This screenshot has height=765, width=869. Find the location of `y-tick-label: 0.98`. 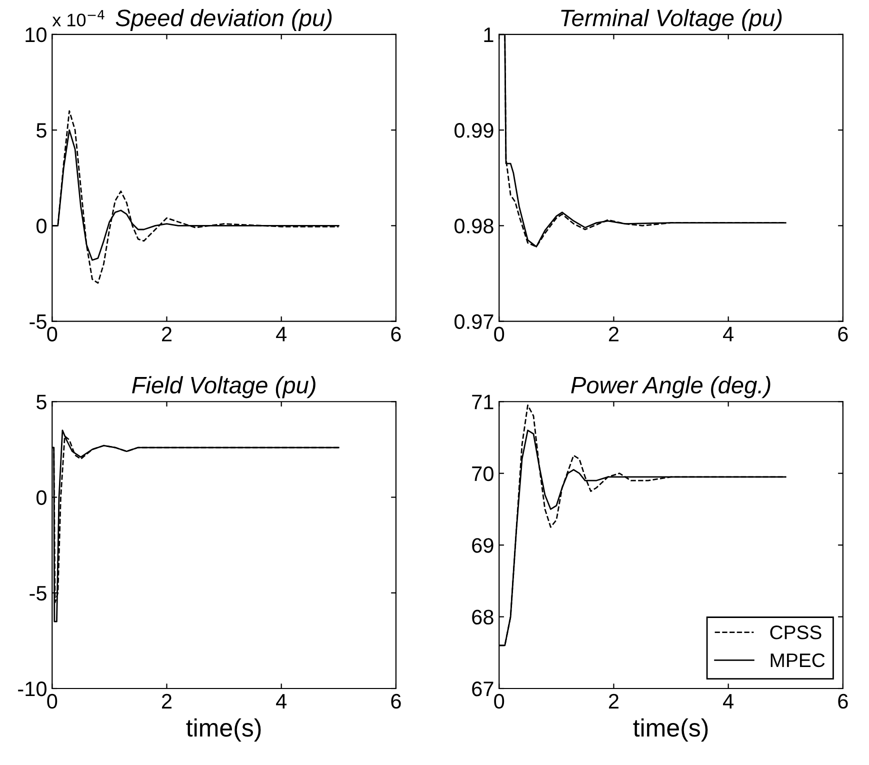

y-tick-label: 0.98 is located at coordinates (474, 226).